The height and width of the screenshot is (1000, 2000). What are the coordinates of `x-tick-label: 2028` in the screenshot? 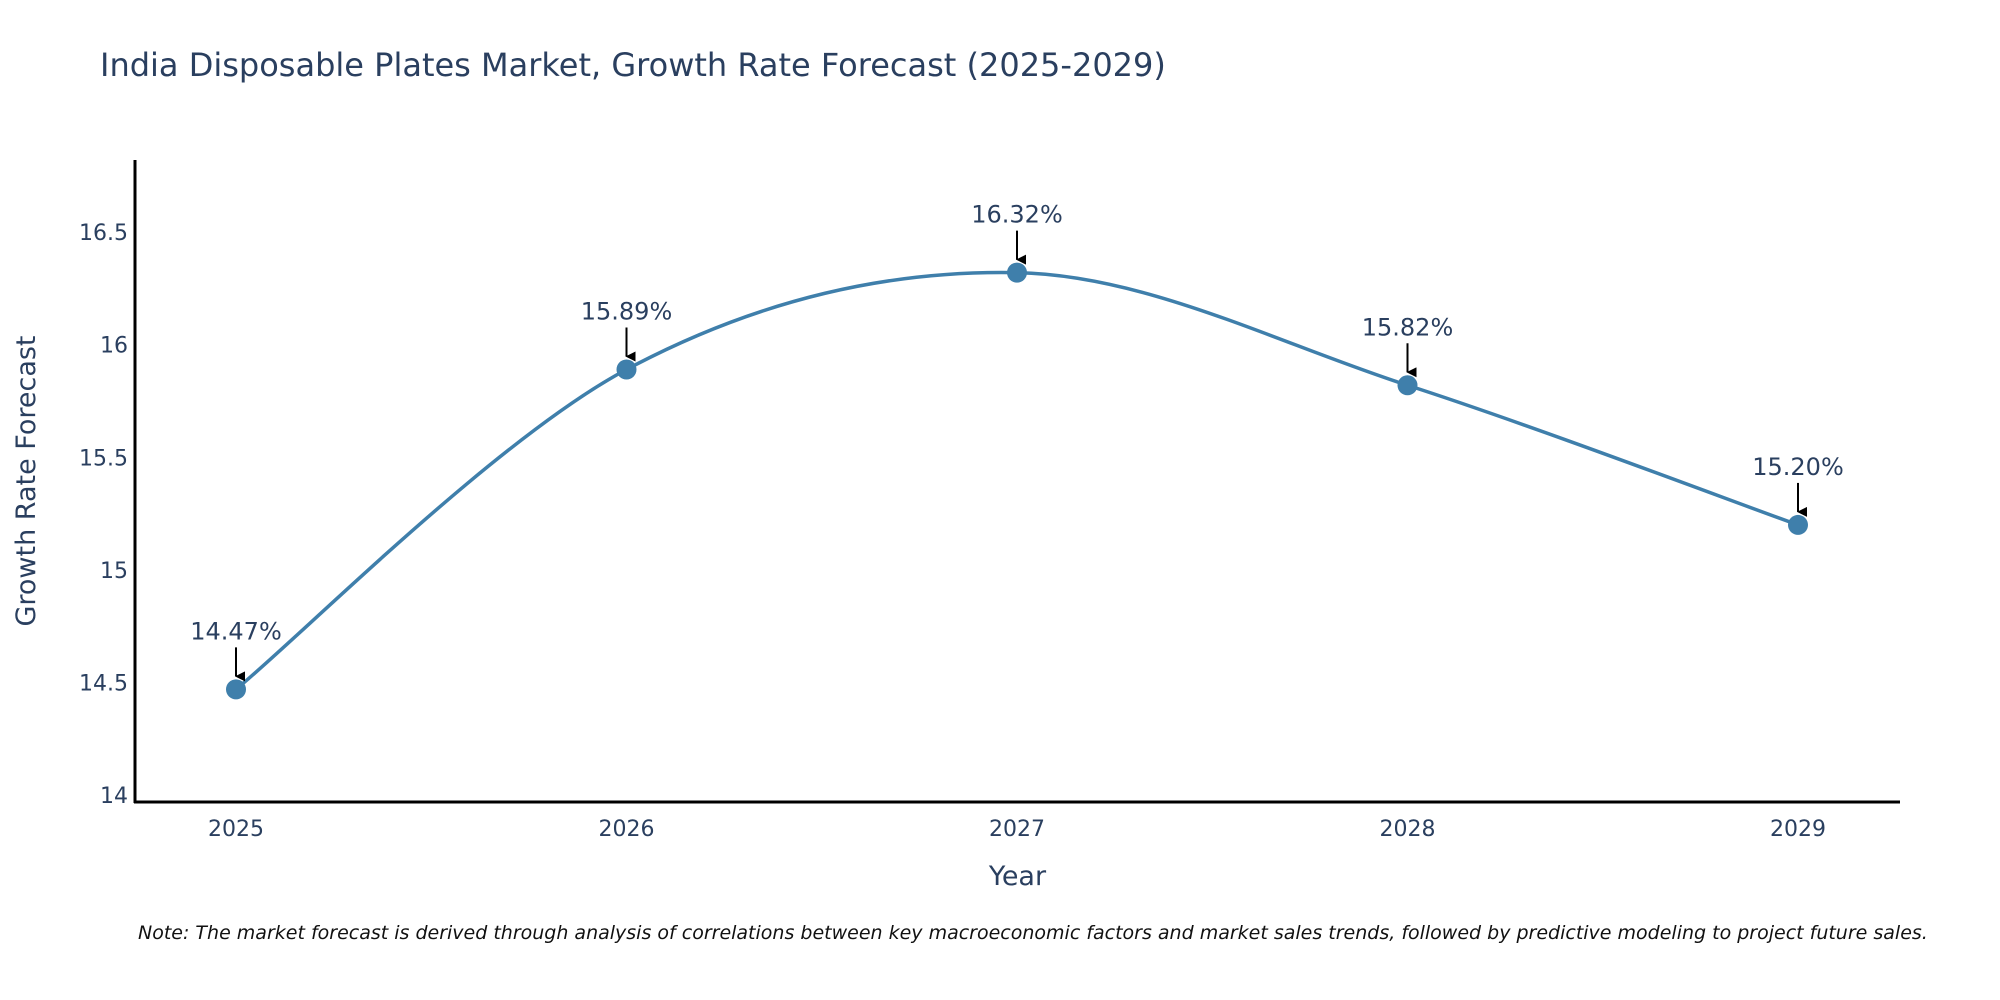 It's located at (1408, 829).